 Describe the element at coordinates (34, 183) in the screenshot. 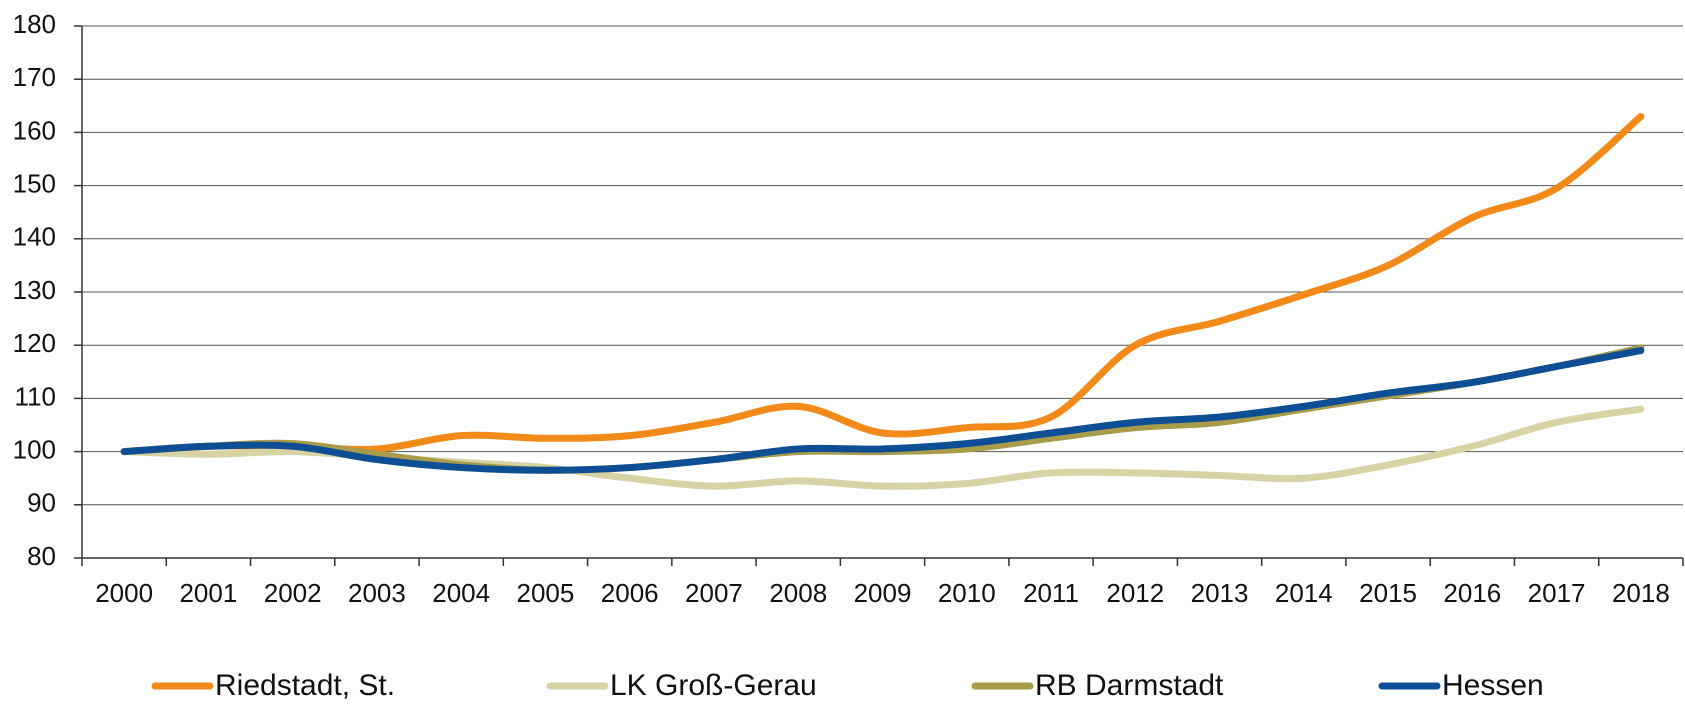

I see `y-tick-label: 150` at that location.